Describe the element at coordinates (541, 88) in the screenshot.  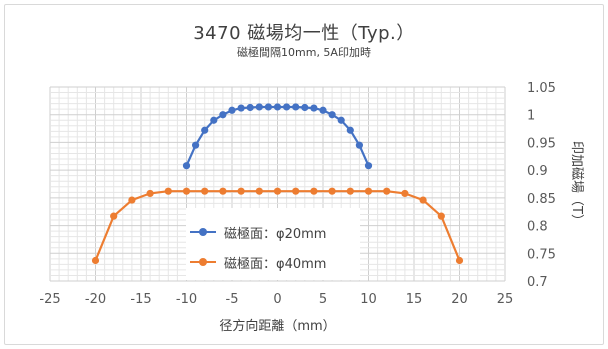
I see `y-tick-label: 1.05` at that location.